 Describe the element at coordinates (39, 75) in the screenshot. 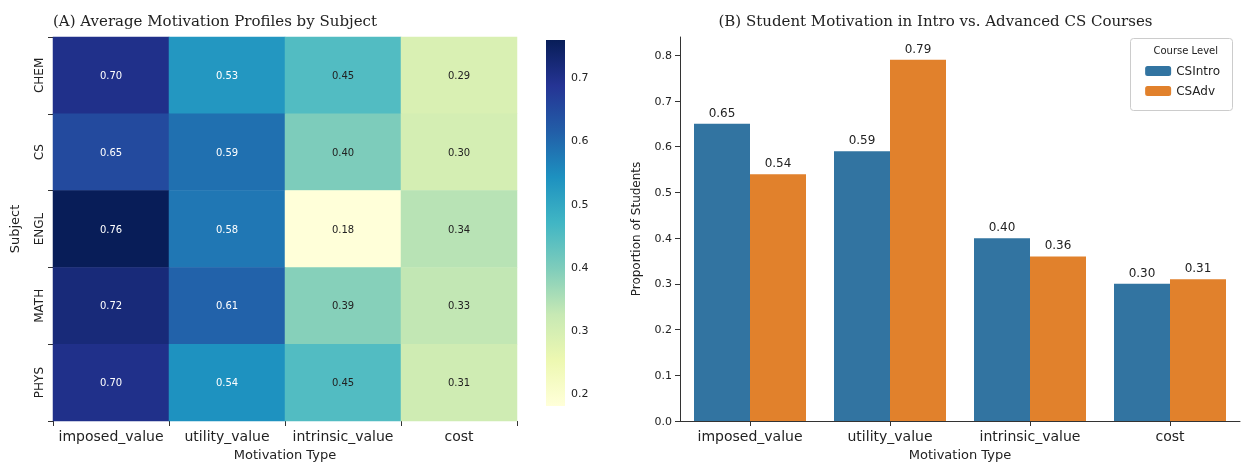

I see `y-tick-label: CHEM` at that location.